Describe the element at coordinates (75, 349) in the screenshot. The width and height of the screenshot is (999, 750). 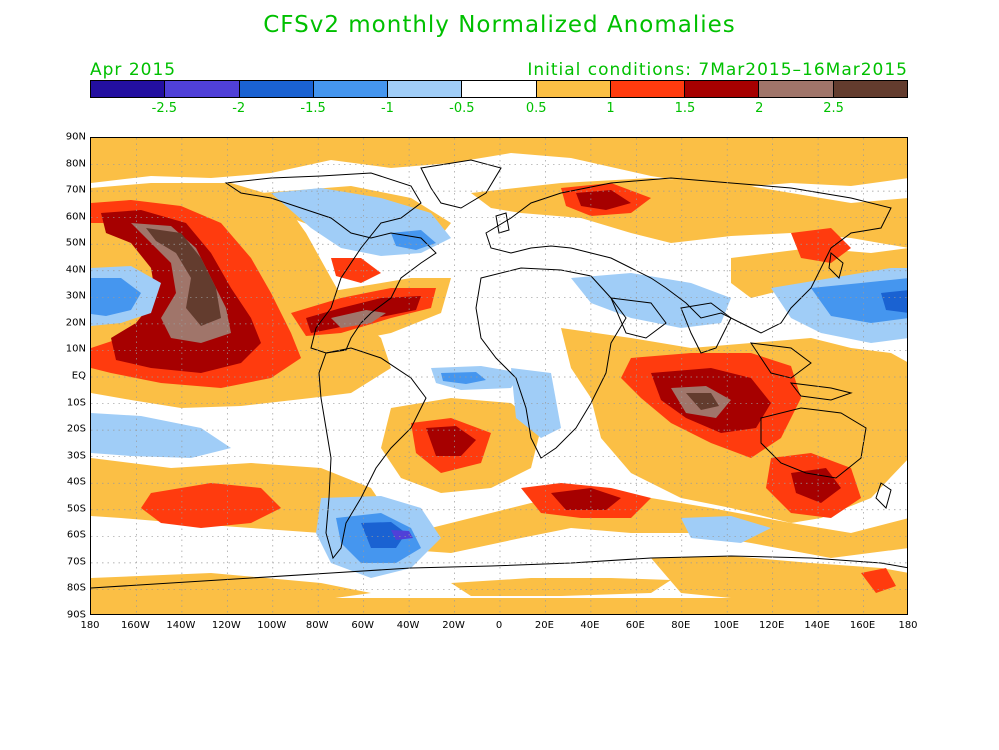
I see `latitude-tick-label: 10N` at that location.